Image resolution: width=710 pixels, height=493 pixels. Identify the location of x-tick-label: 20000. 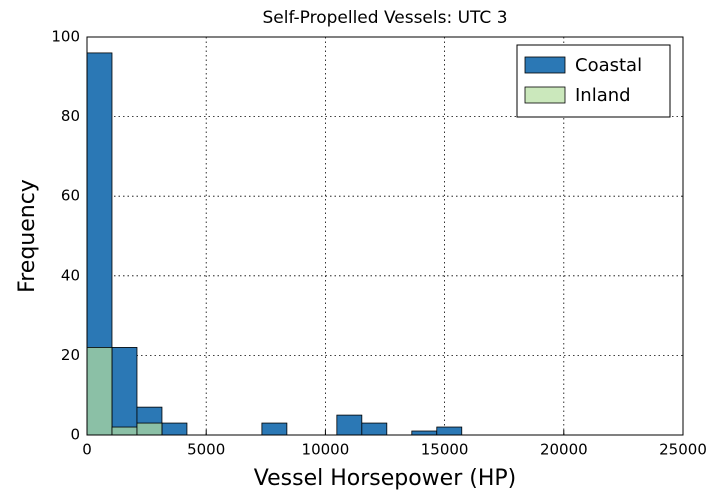
(564, 450).